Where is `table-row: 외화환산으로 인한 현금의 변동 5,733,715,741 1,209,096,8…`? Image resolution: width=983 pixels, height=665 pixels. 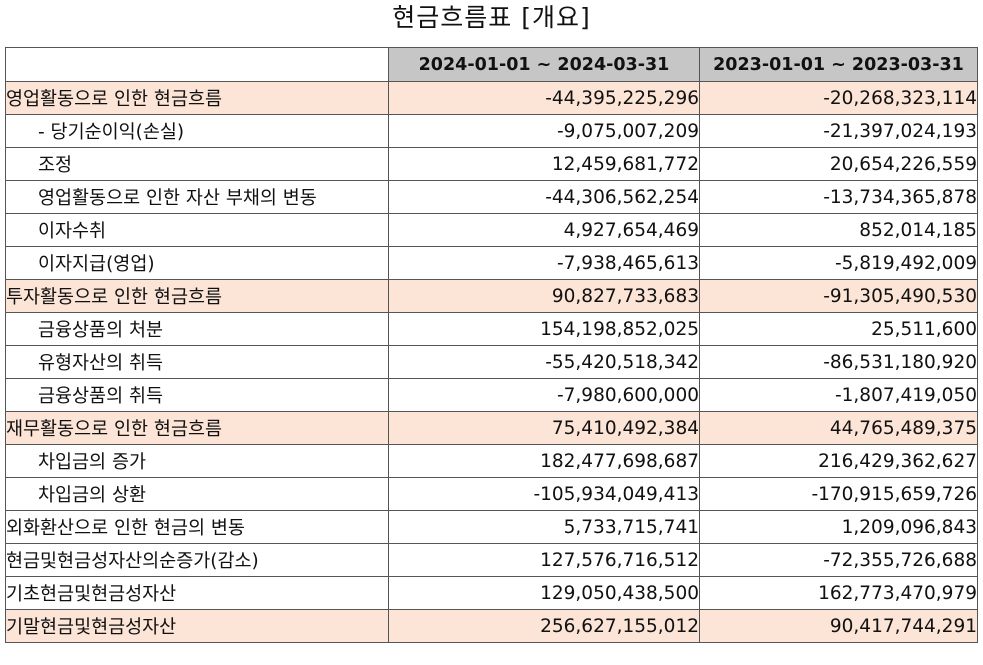 table-row: 외화환산으로 인한 현금의 변동 5,733,715,741 1,209,096,8… is located at coordinates (491, 527).